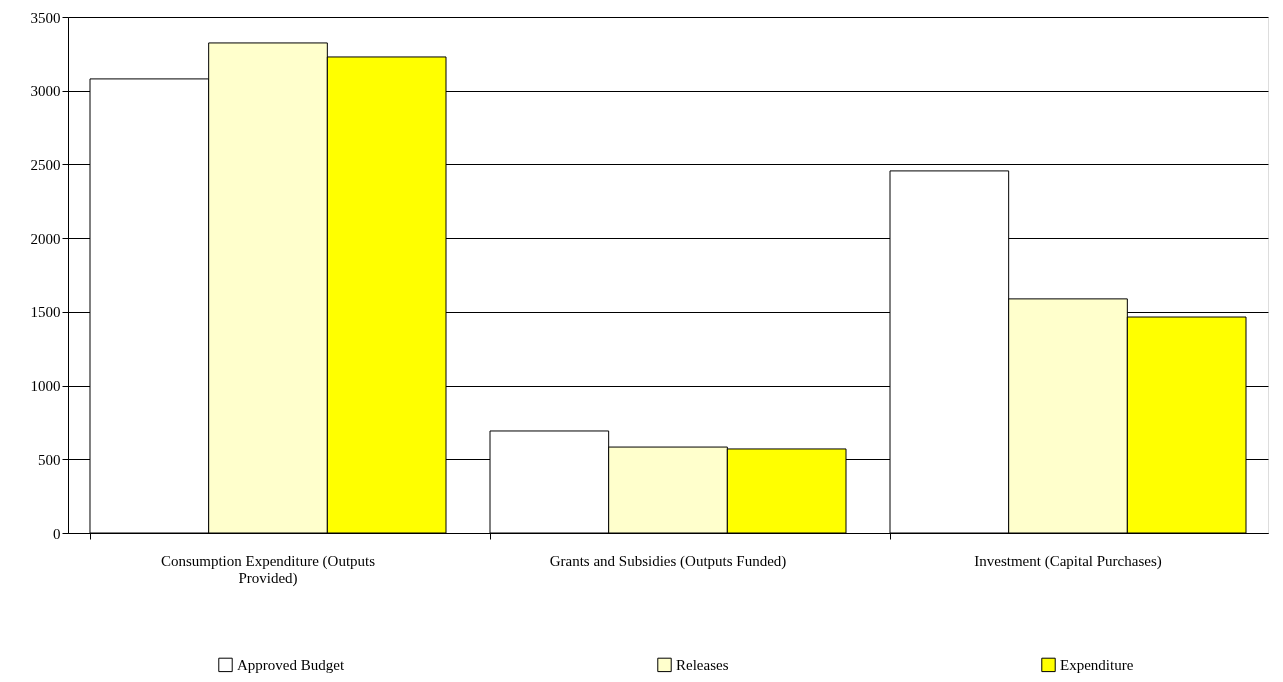 The image size is (1283, 682). I want to click on y-tick-label: 1000, so click(45, 386).